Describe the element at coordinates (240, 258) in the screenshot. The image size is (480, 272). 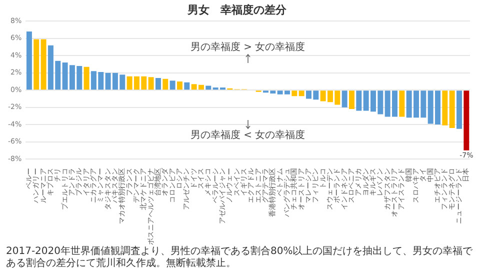
I see `text: 2017-2020年世界価値観調査より、男性の幸福である割合80%以上の国だけを抽出して、男女の幸福である割合の差分にて荒川和久作成。無断転載禁止。` at that location.